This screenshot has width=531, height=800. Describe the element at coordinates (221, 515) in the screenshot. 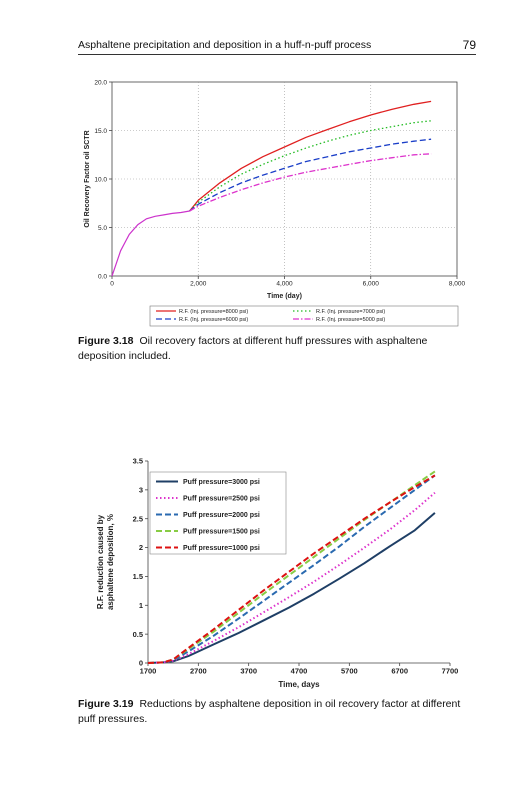

I see `legend-label: Puff pressure=2000 psi` at that location.